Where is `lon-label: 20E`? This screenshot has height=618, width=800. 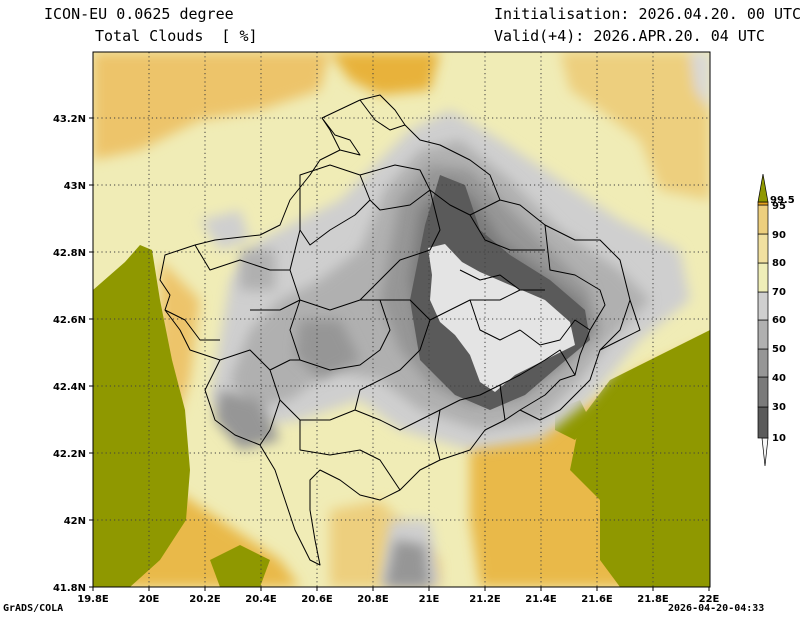
lon-label: 20E is located at coordinates (149, 599).